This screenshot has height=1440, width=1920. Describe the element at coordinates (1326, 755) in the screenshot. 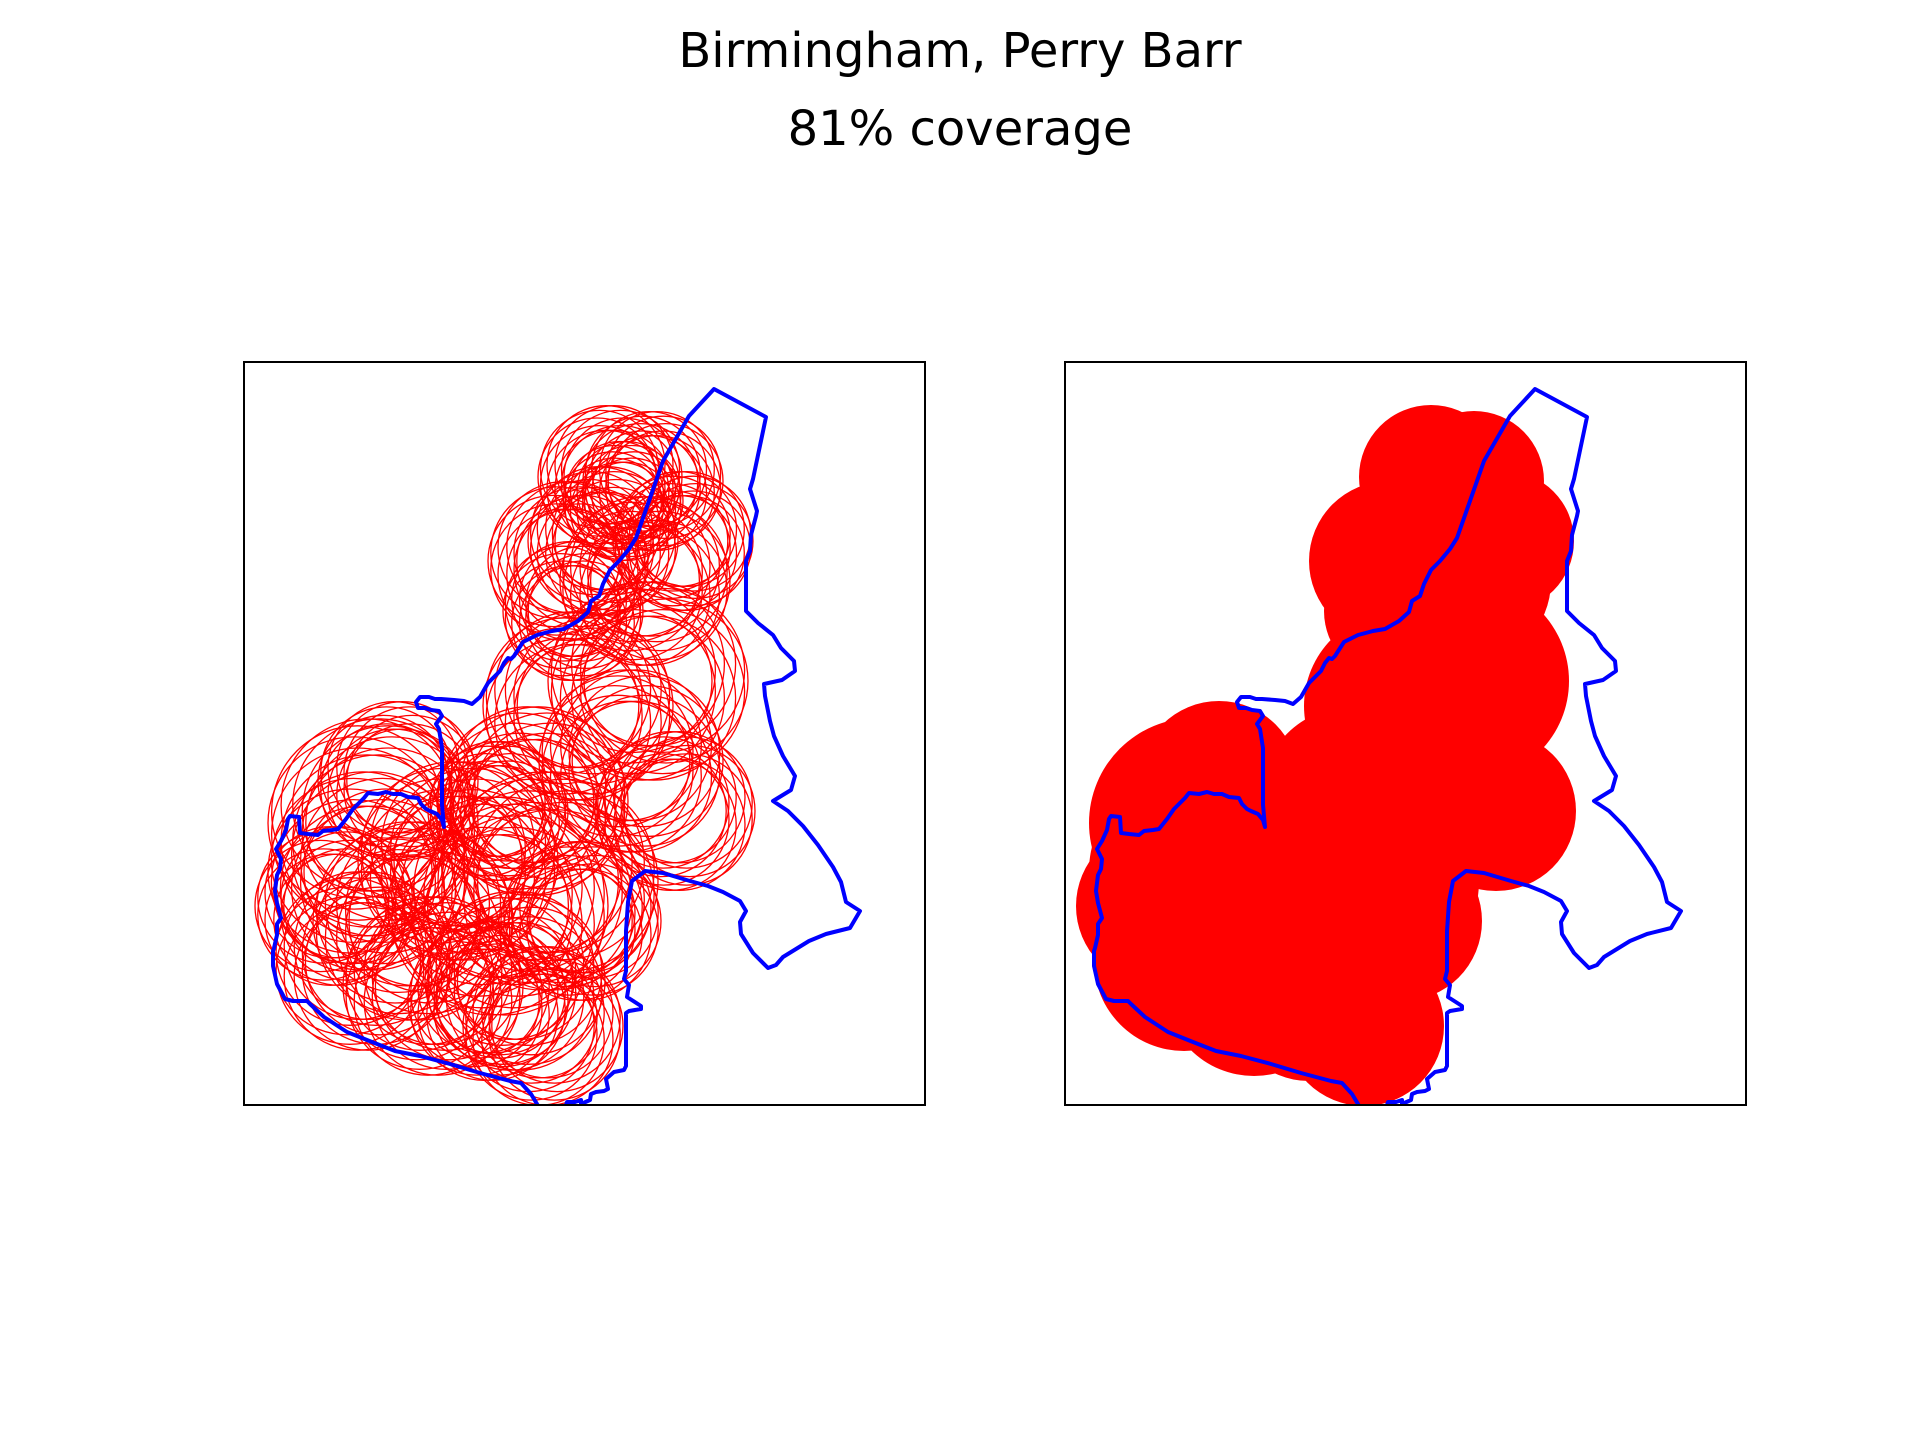

I see `coverage-area-filled` at that location.